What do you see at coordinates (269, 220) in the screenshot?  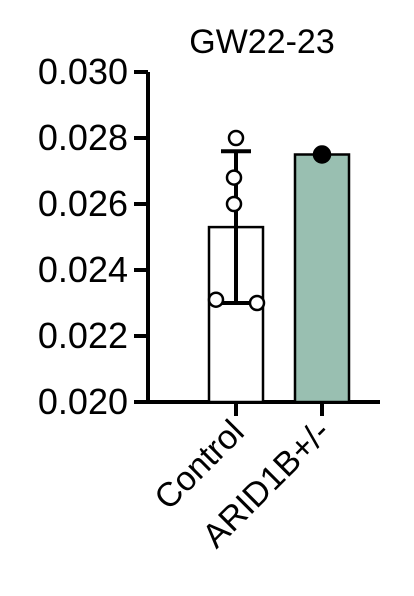 I see `data-points` at bounding box center [269, 220].